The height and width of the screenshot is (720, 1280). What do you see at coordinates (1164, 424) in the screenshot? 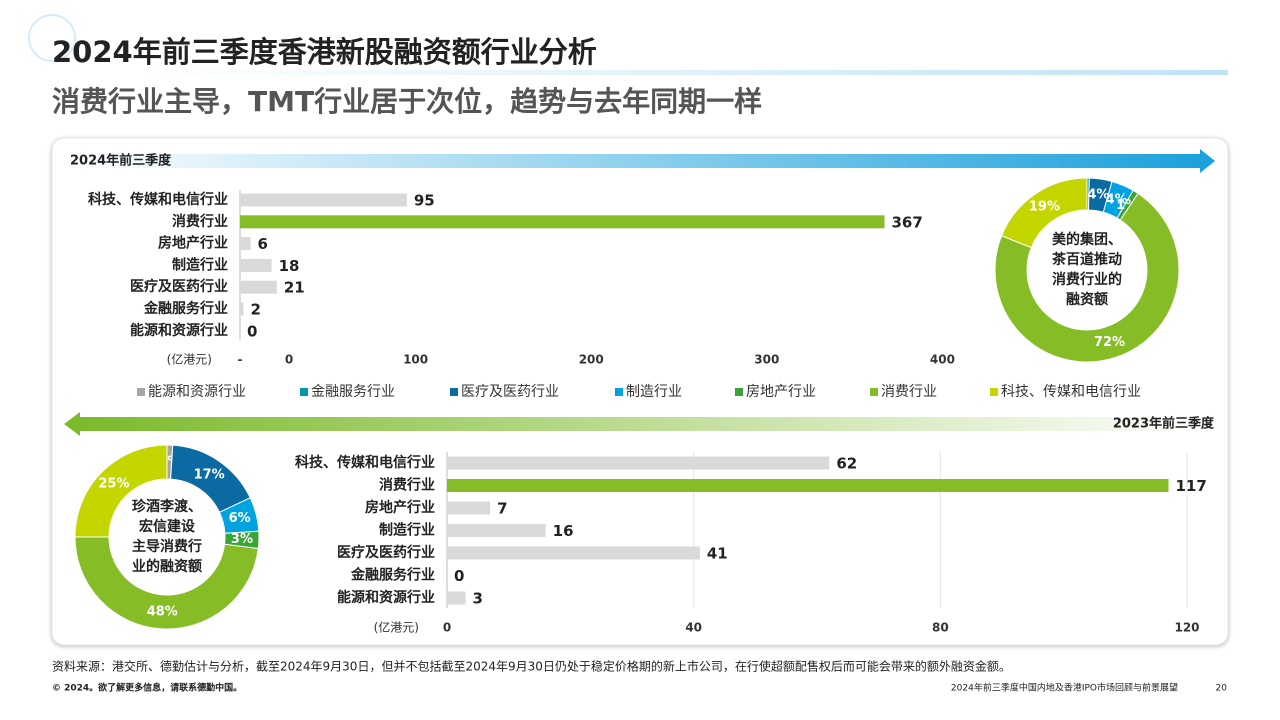
I see `banner-label: 2023年前三季度` at bounding box center [1164, 424].